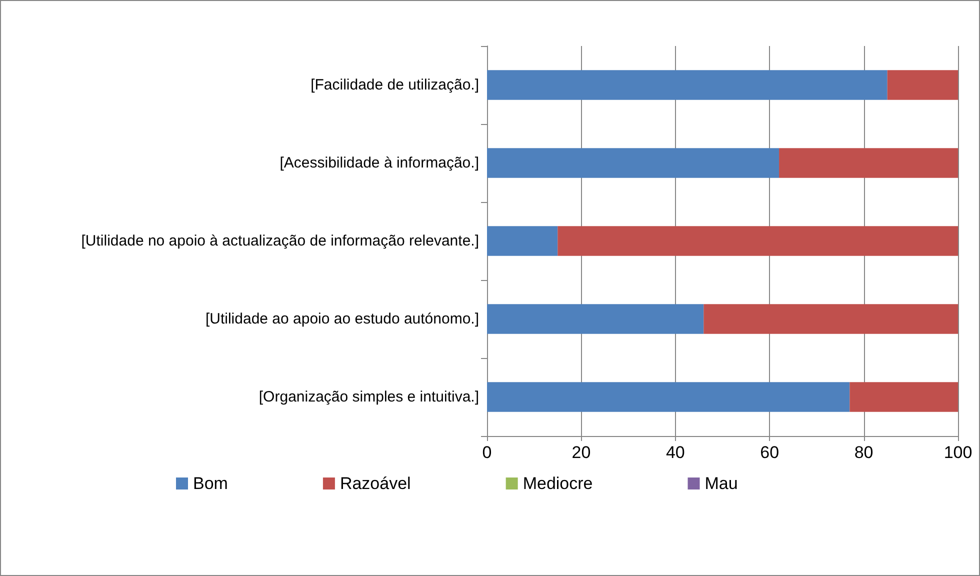 The image size is (980, 576). Describe the element at coordinates (675, 452) in the screenshot. I see `x-tick-label: 40` at that location.